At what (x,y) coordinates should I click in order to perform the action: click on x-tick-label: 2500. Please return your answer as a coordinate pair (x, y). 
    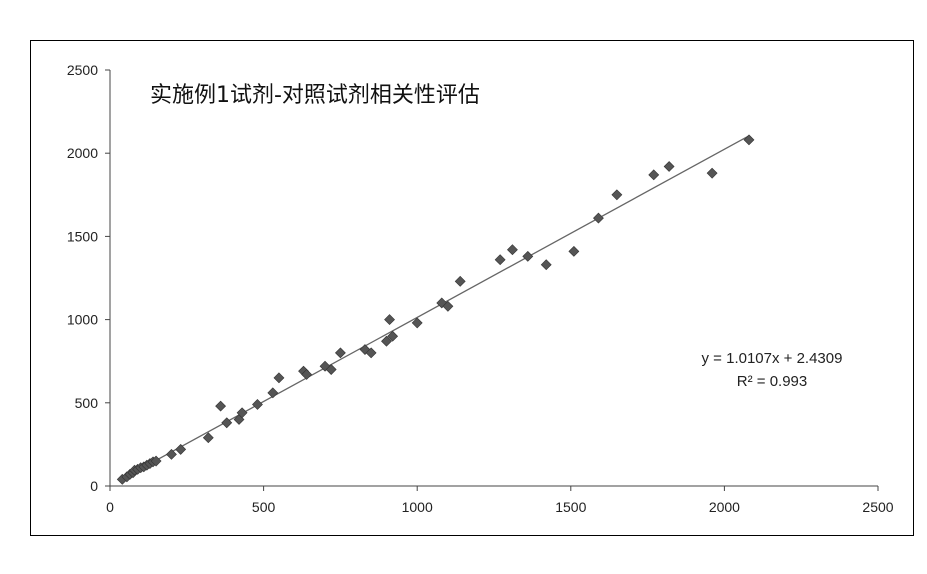
    Looking at the image, I should click on (877, 507).